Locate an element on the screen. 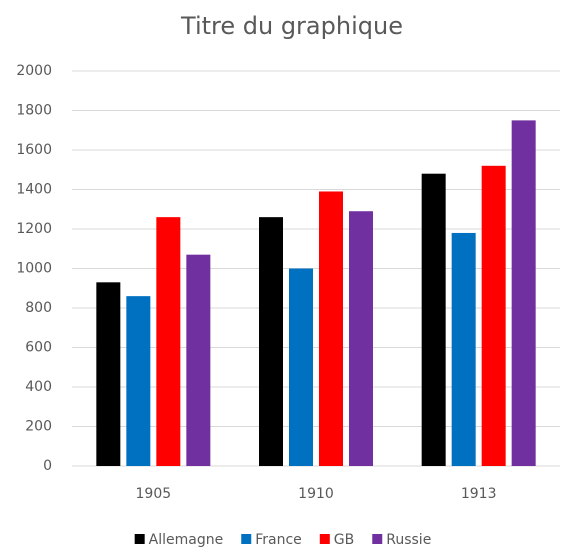 This screenshot has height=550, width=566. x-tick-label: 1905 is located at coordinates (154, 494).